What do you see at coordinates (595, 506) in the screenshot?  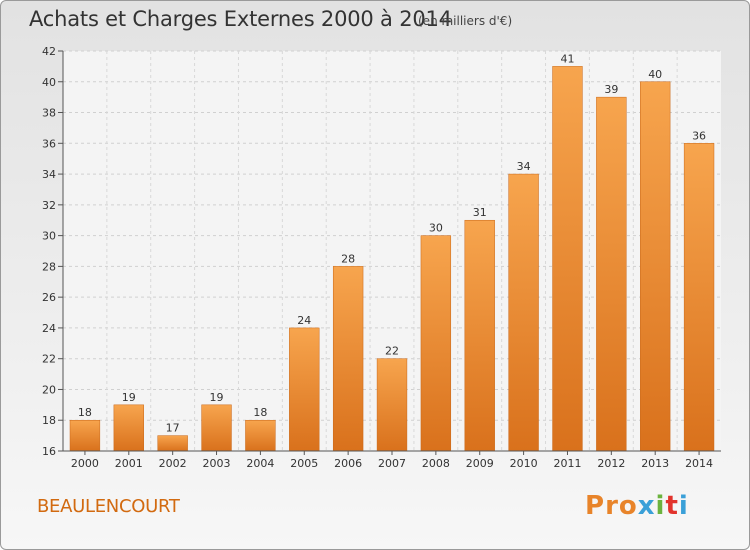 I see `logo-letter: P` at bounding box center [595, 506].